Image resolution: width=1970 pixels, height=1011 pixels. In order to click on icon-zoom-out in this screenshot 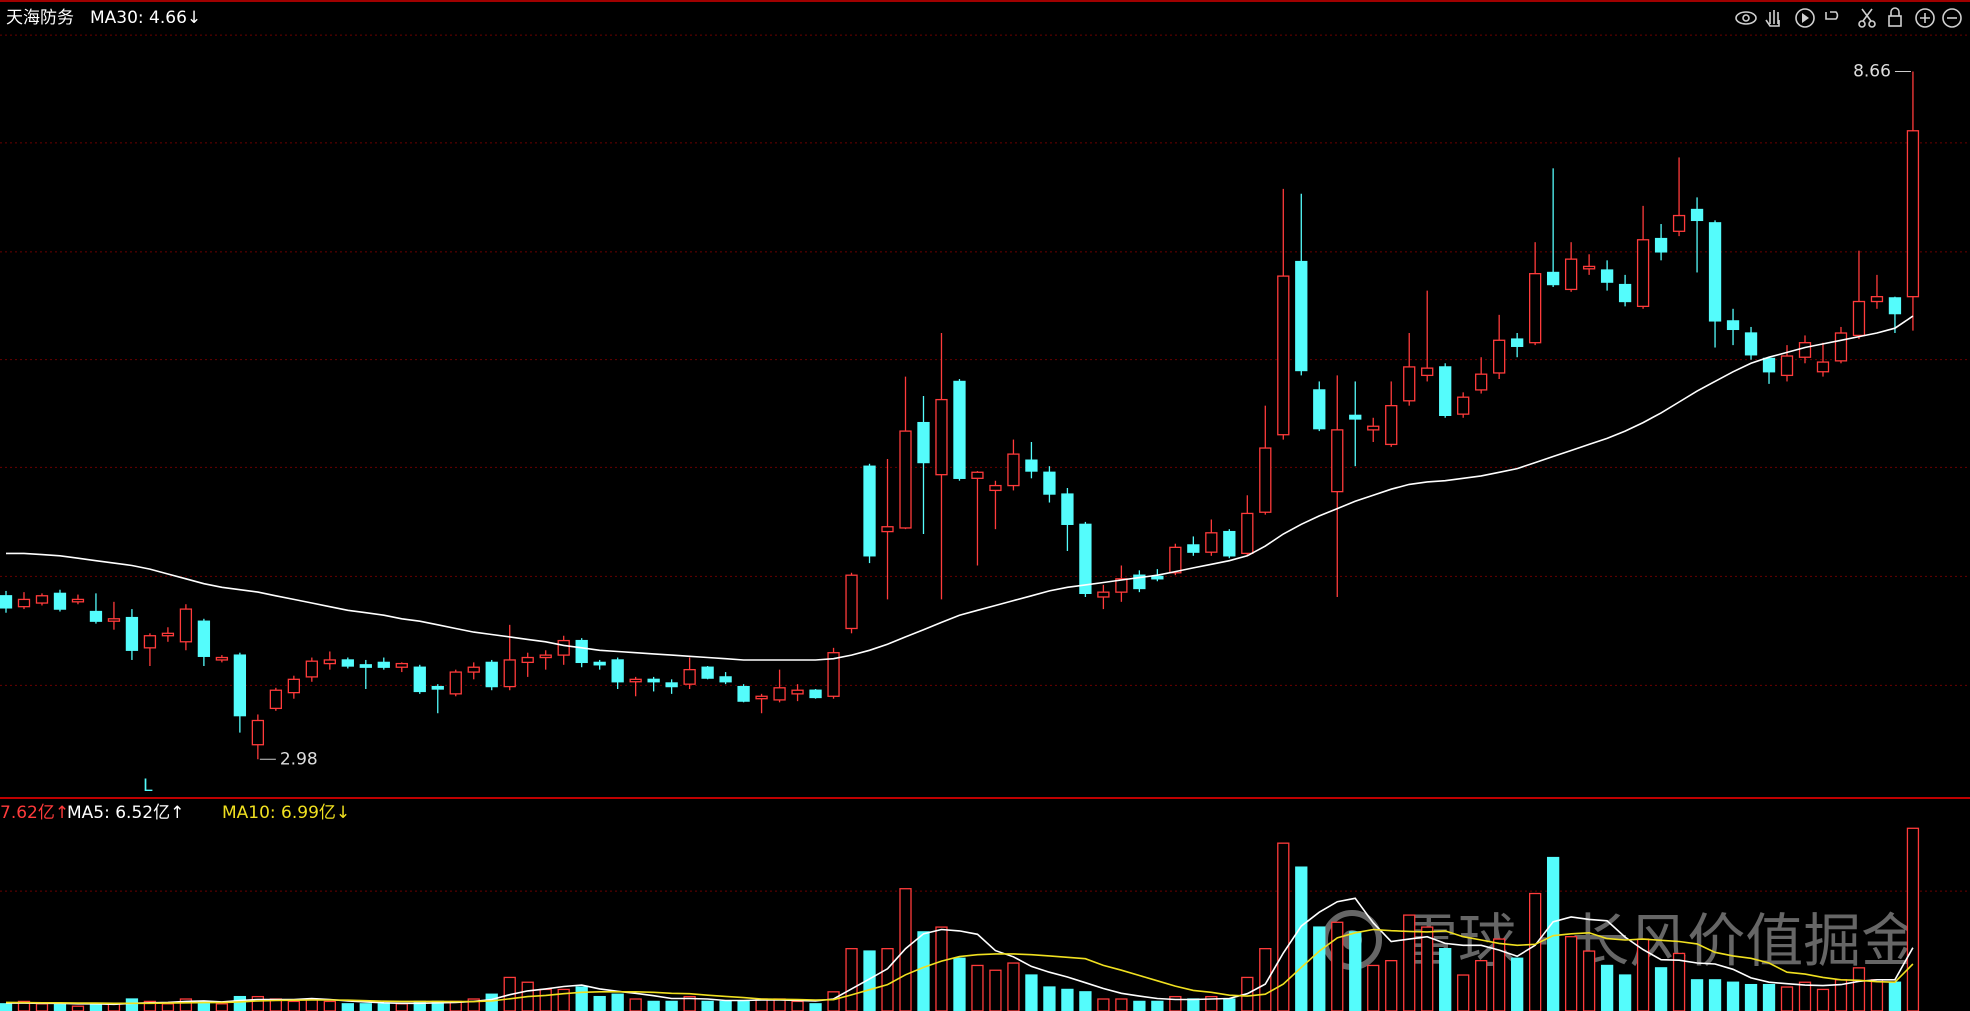, I will do `click(1952, 18)`.